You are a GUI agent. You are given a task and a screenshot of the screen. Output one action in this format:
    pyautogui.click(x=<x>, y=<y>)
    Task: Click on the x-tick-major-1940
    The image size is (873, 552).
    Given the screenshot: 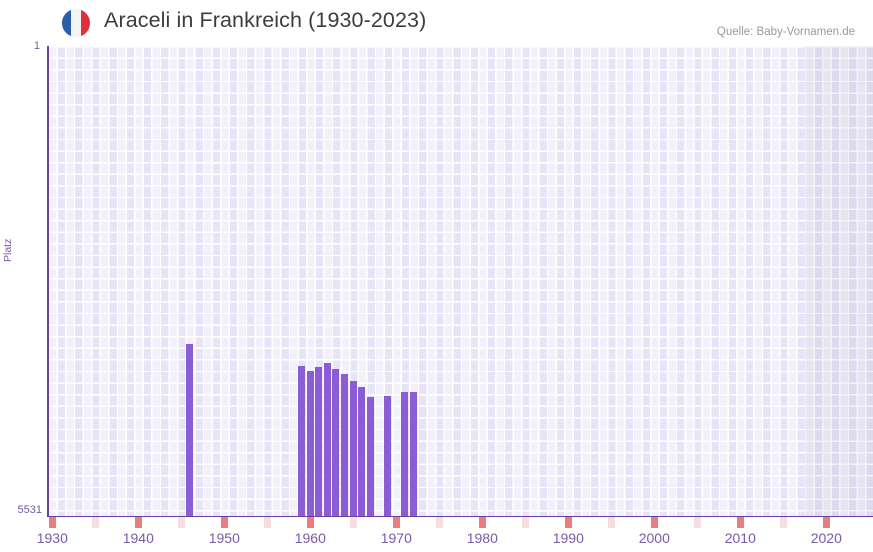 What is the action you would take?
    pyautogui.click(x=138, y=522)
    